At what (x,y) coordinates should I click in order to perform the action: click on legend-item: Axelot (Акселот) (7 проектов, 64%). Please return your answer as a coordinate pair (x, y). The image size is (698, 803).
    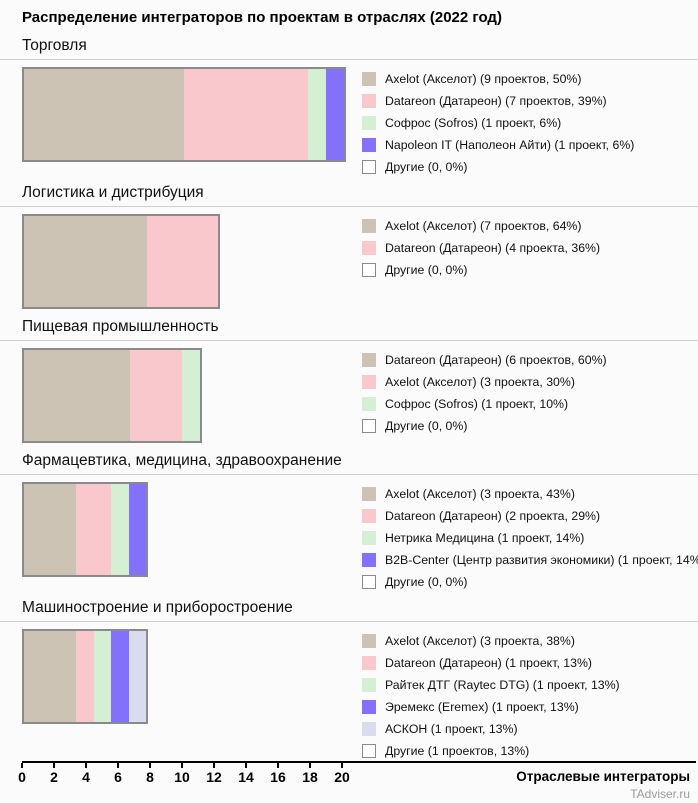
    Looking at the image, I should click on (481, 225).